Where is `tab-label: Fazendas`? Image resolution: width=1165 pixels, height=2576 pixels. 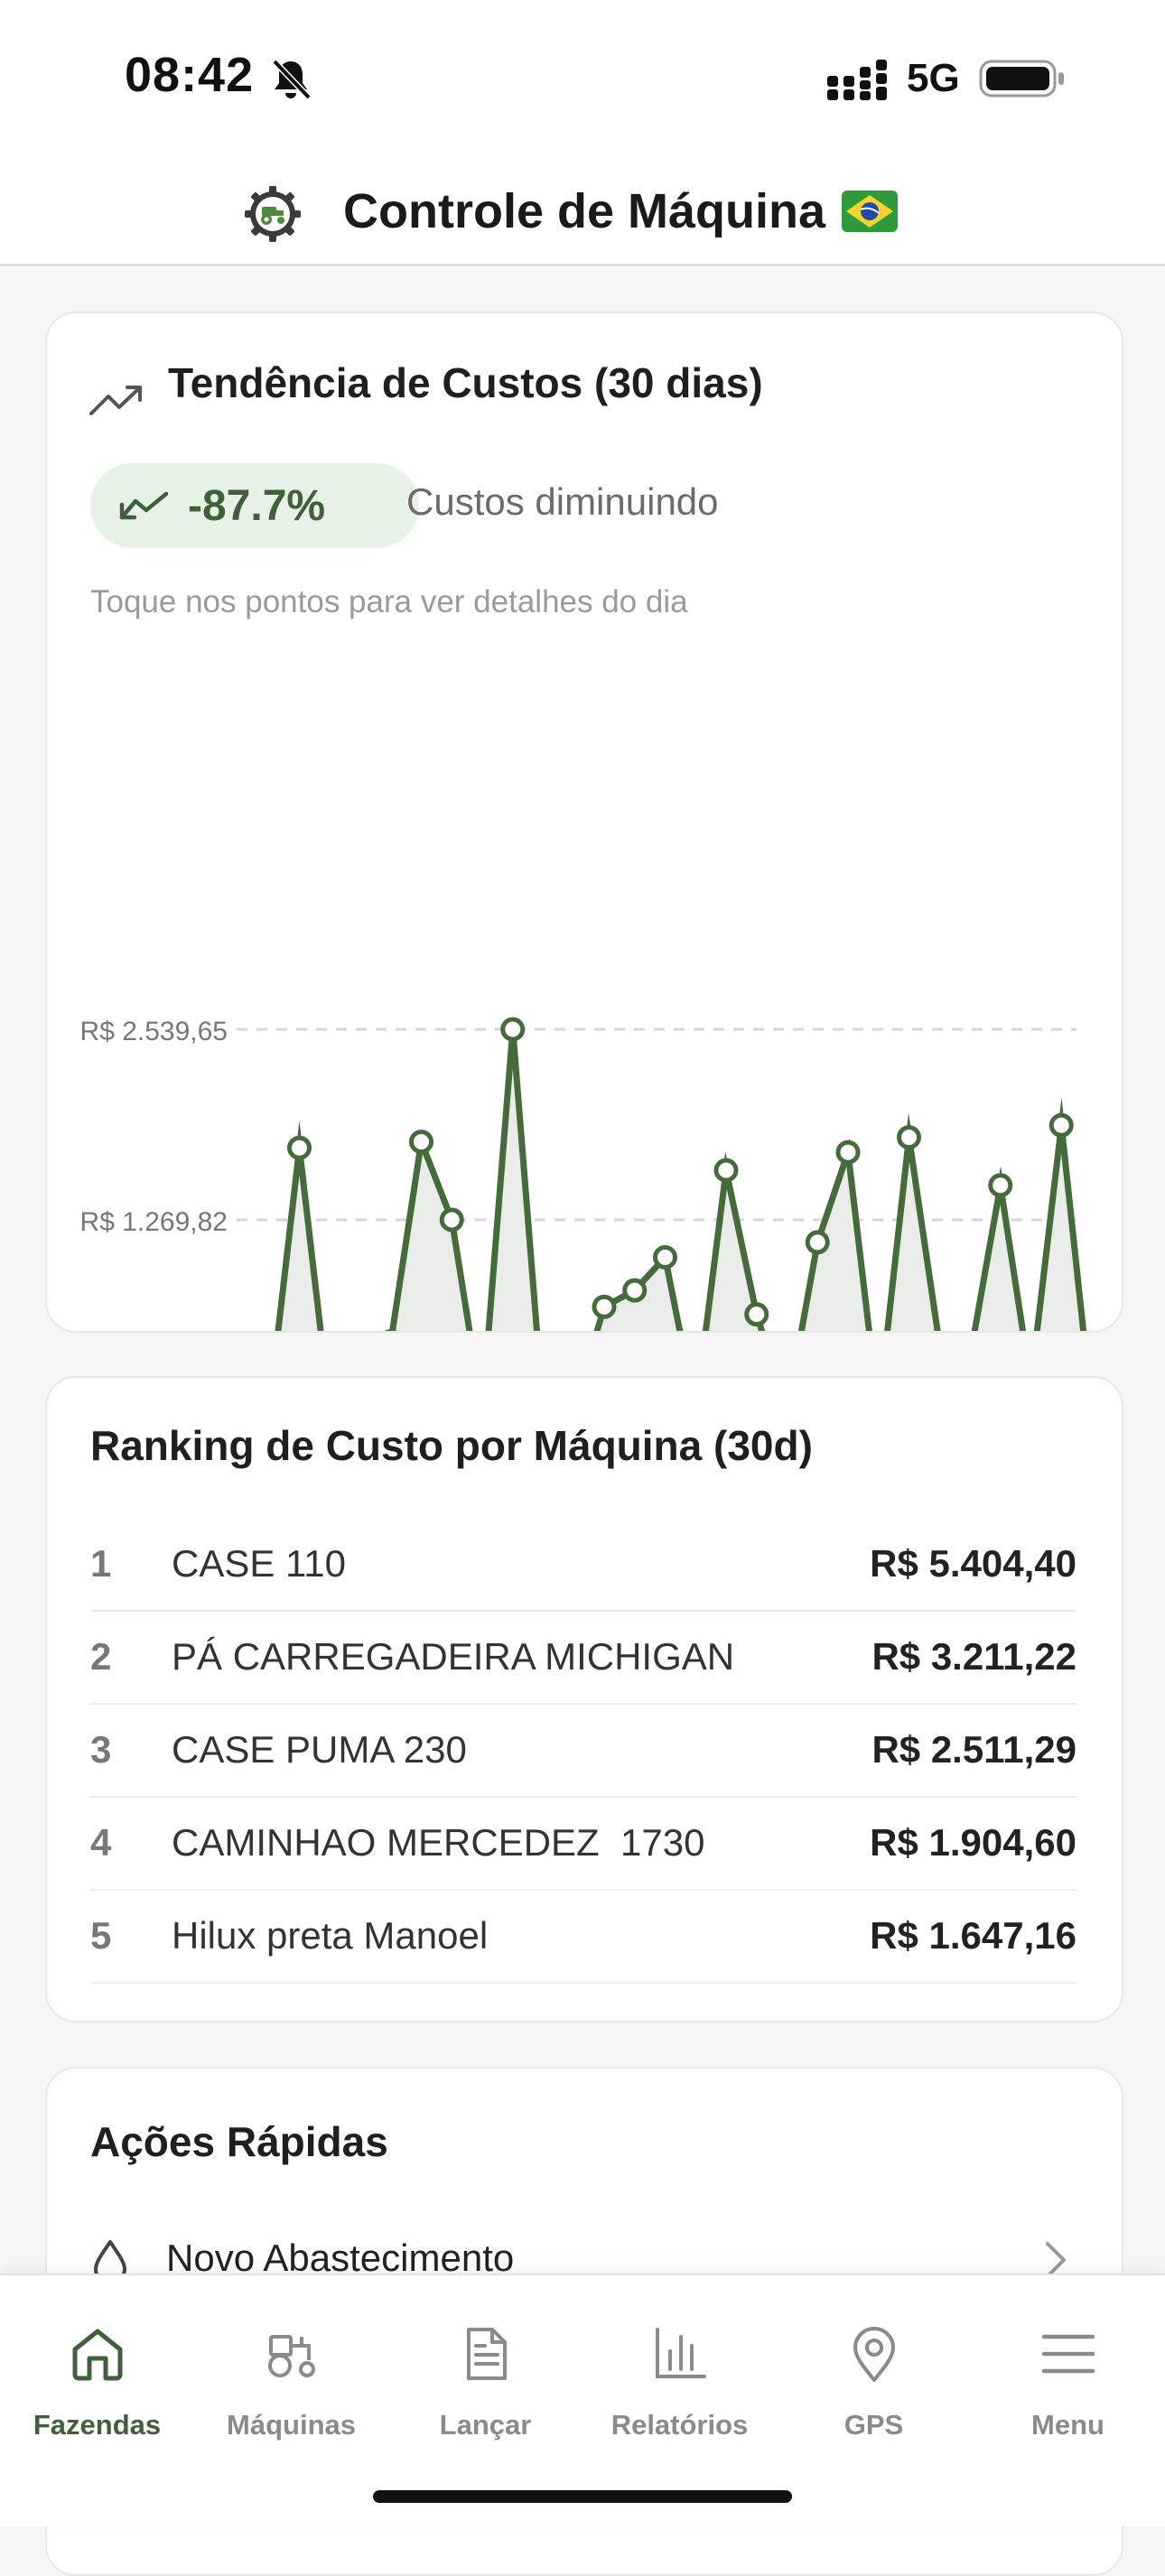 tab-label: Fazendas is located at coordinates (97, 2425).